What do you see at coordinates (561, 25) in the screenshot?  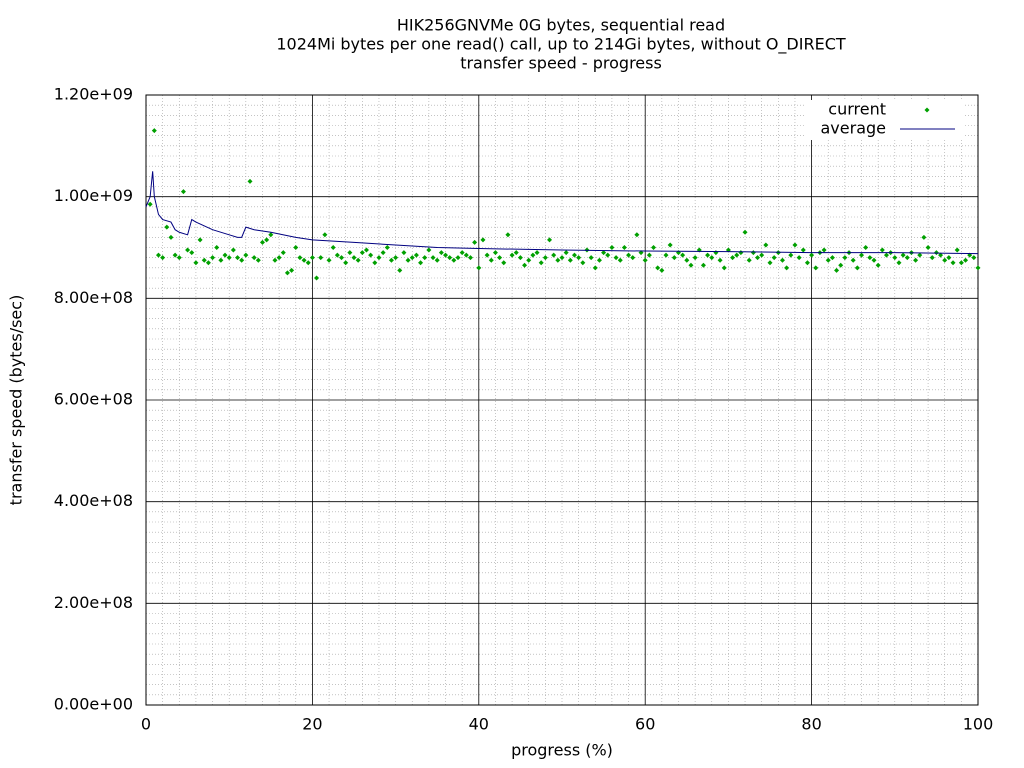 I see `chart-title: HIK256GNVMe 0G bytes, sequential read` at bounding box center [561, 25].